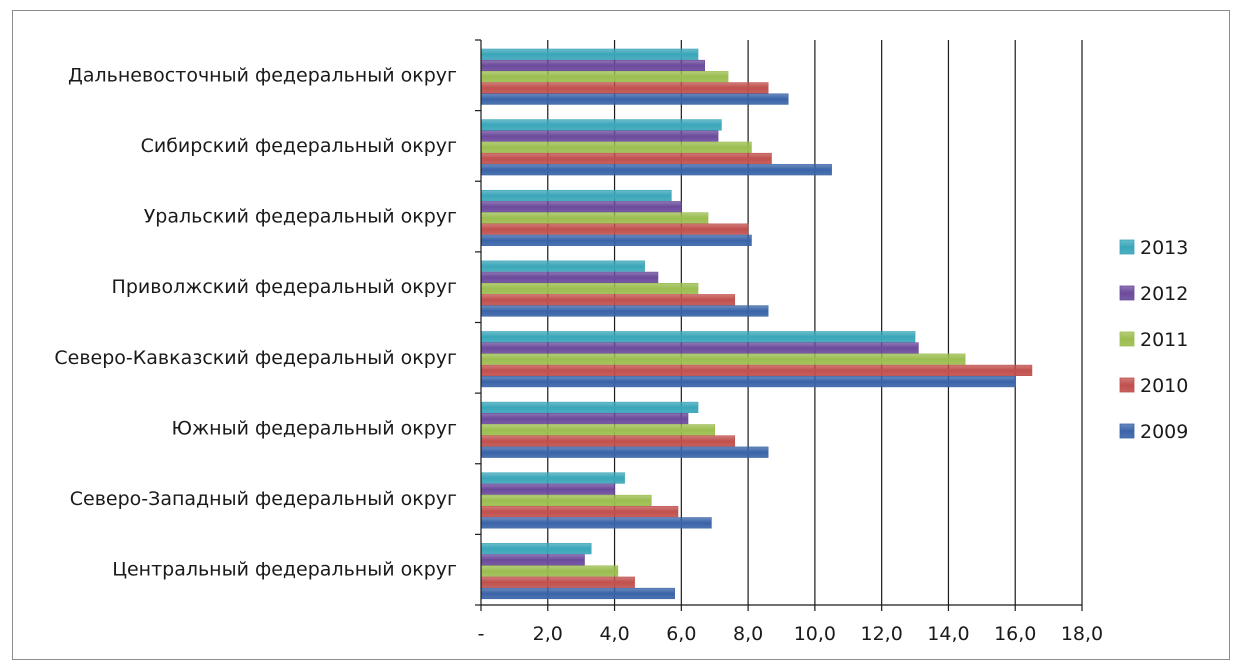  Describe the element at coordinates (1127, 385) in the screenshot. I see `legend-swatch-2010` at that location.